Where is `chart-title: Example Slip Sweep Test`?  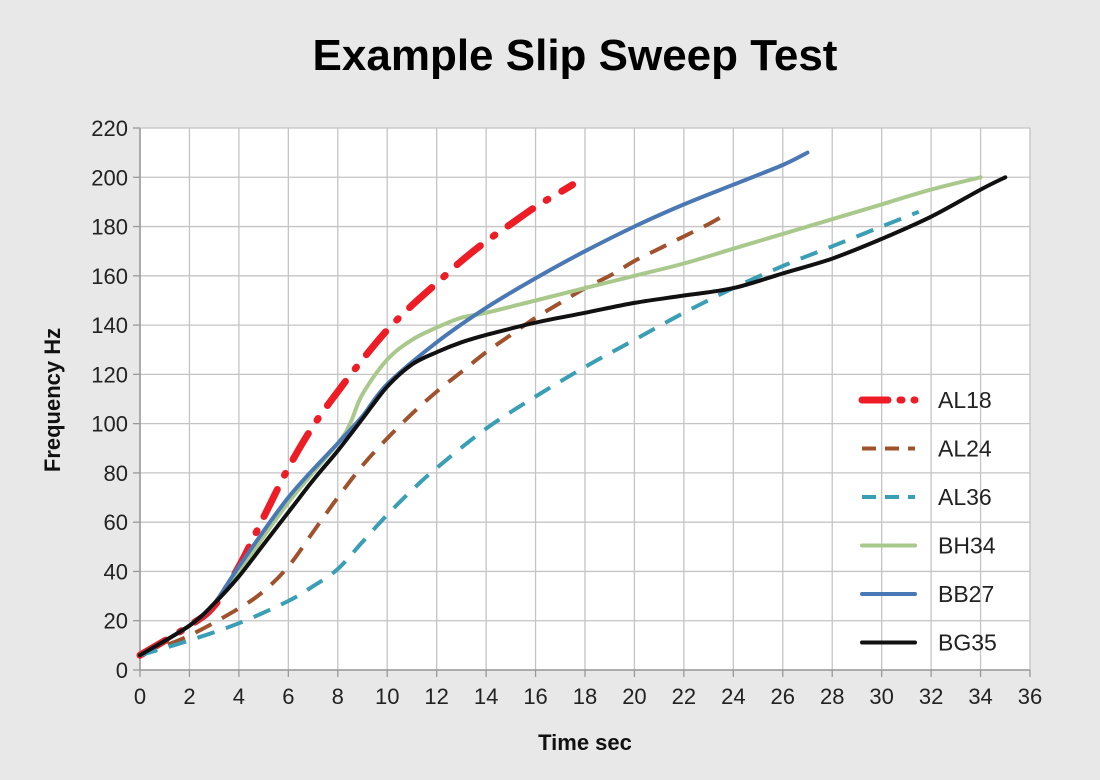 chart-title: Example Slip Sweep Test is located at coordinates (575, 55).